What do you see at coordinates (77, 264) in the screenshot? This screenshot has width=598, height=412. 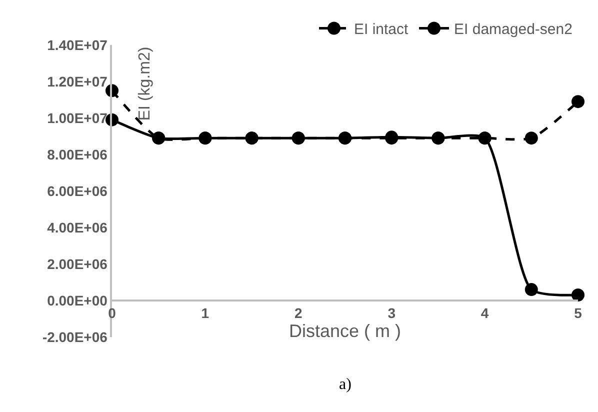 I see `y-tick-label: 2.00E+06` at bounding box center [77, 264].